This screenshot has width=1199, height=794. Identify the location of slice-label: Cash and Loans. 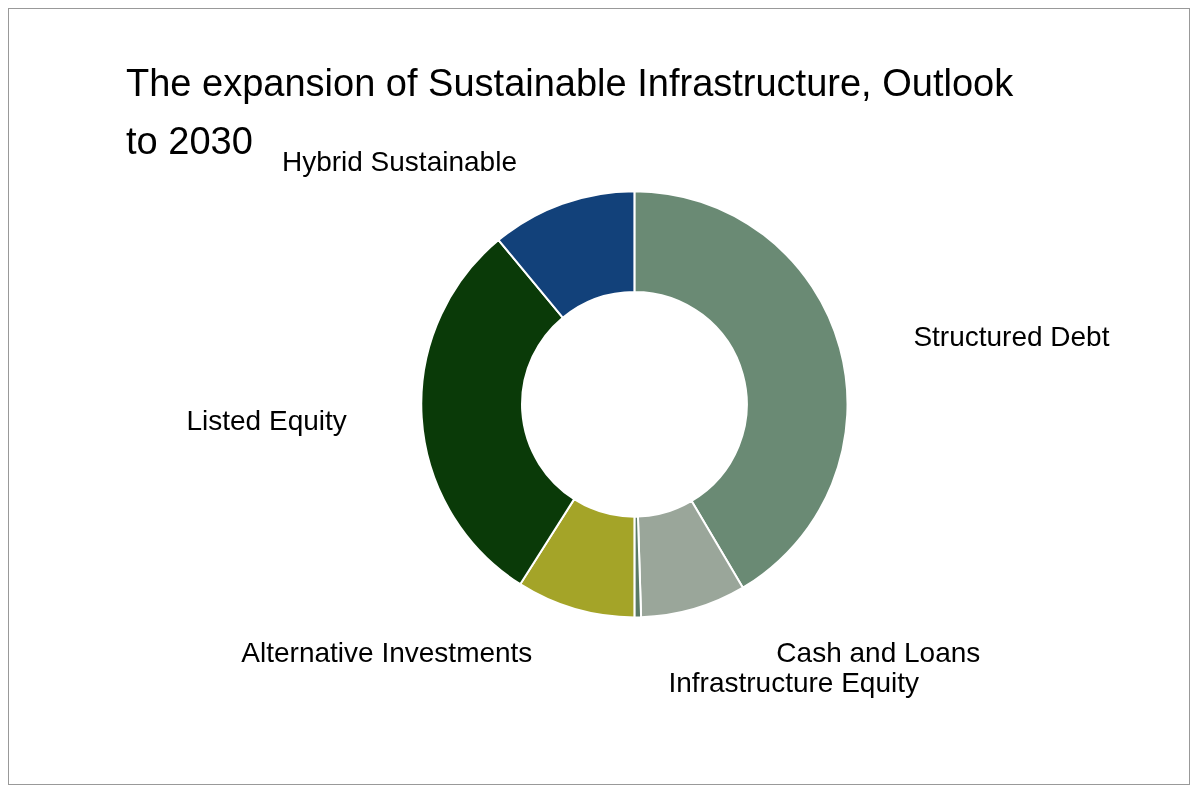
(878, 652).